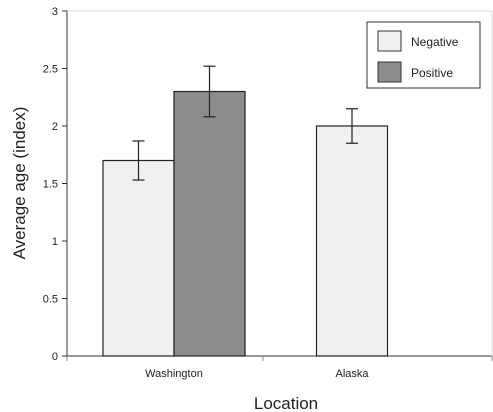  What do you see at coordinates (352, 374) in the screenshot?
I see `x-tick-label: Alaska` at bounding box center [352, 374].